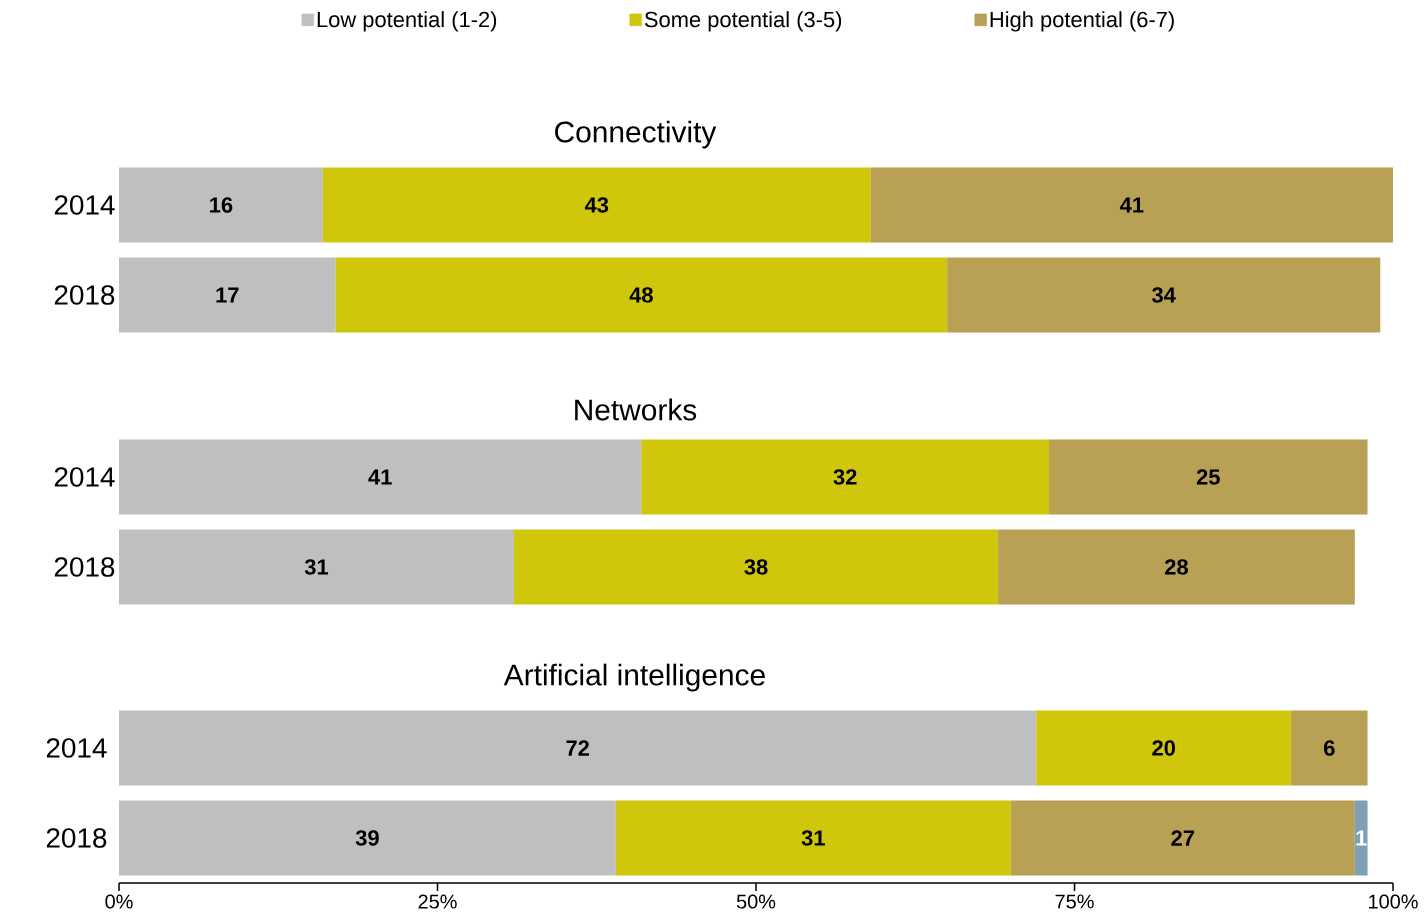 This screenshot has width=1426, height=920. I want to click on data-label: 32, so click(845, 477).